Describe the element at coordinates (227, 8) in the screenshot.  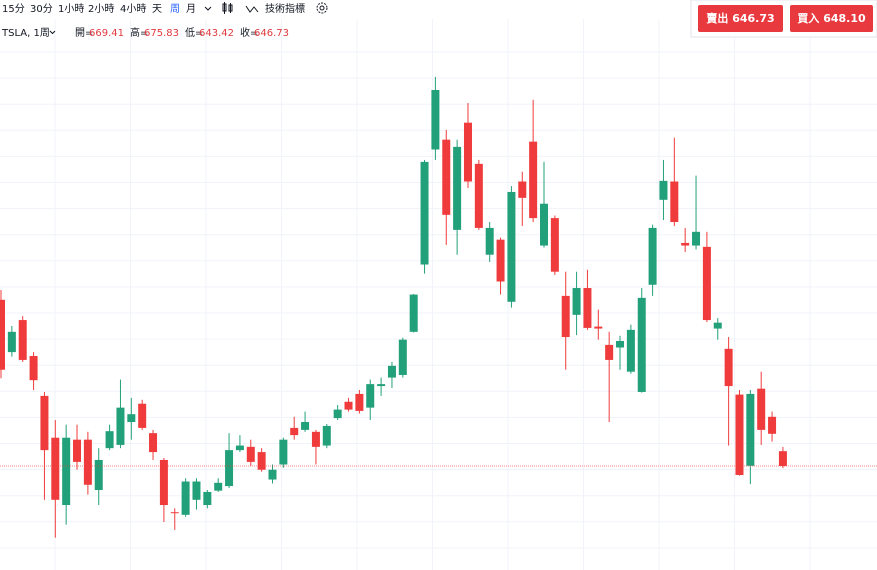
I see `candle-icon` at that location.